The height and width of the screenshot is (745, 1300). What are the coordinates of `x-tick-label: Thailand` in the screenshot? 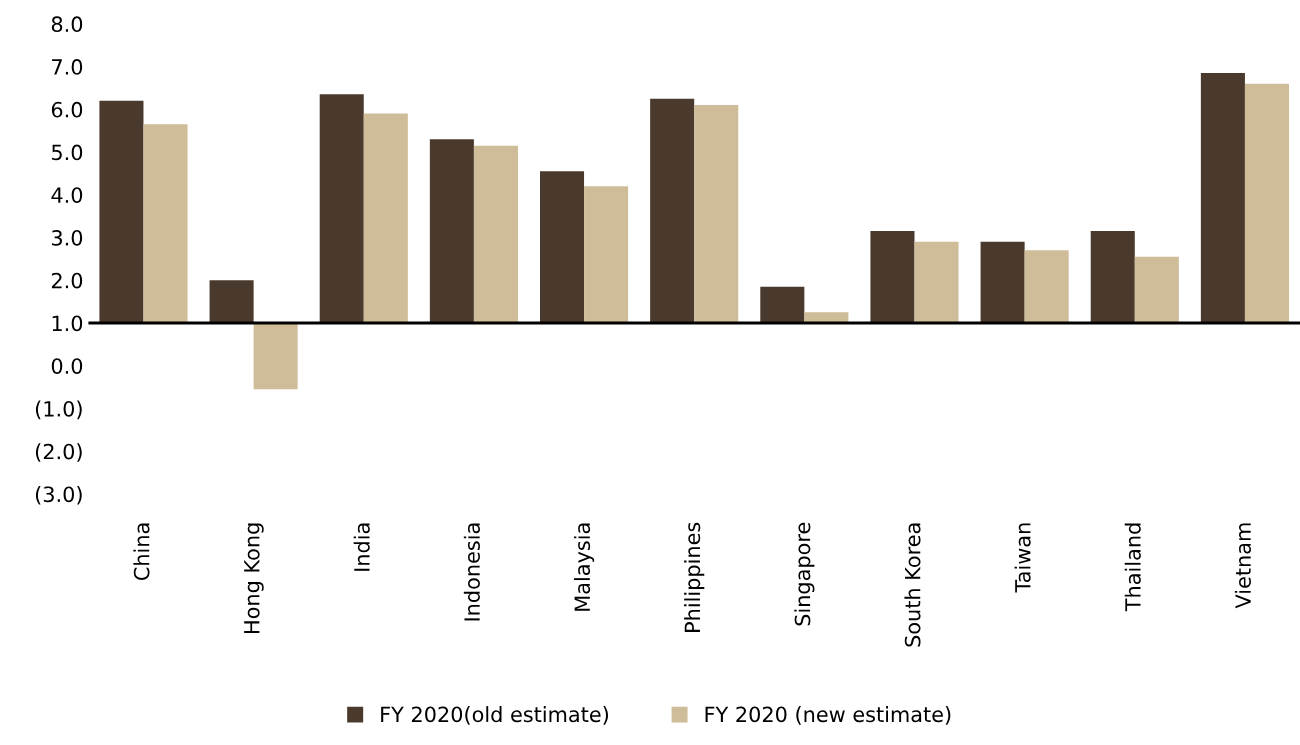 It's located at (1132, 567).